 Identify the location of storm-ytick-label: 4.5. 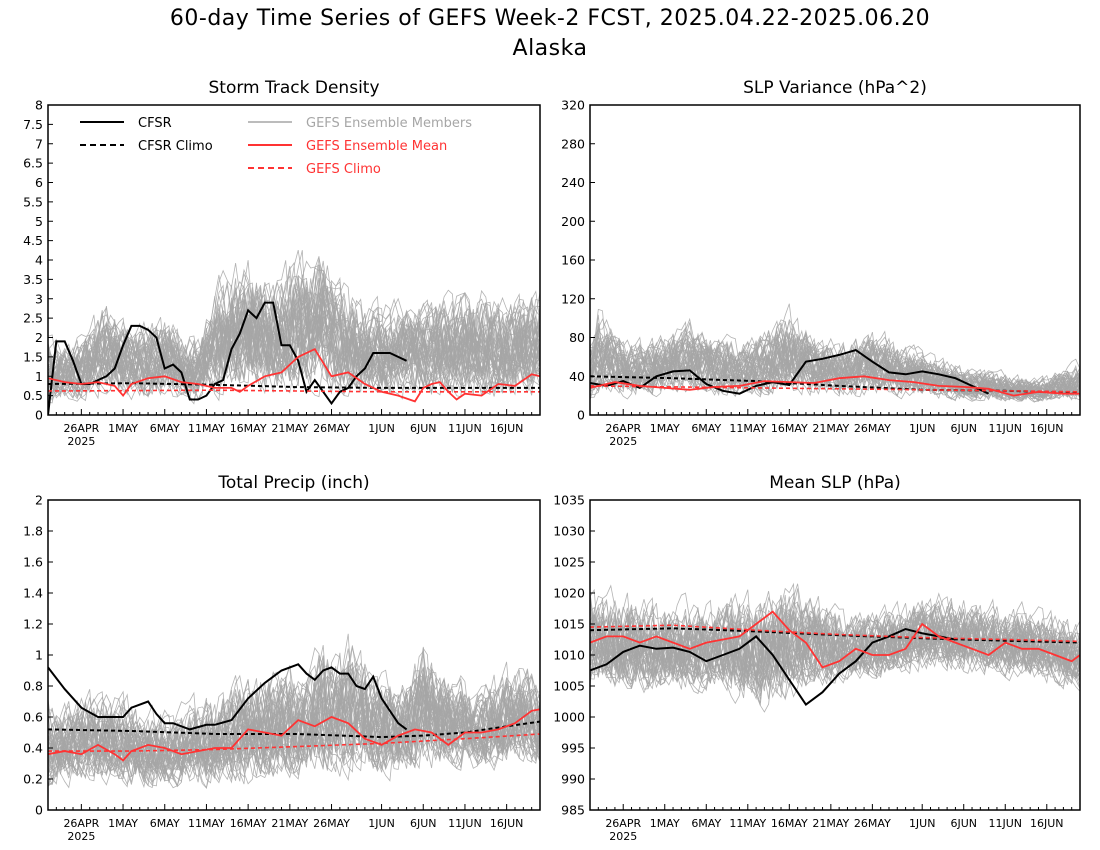
(33, 240).